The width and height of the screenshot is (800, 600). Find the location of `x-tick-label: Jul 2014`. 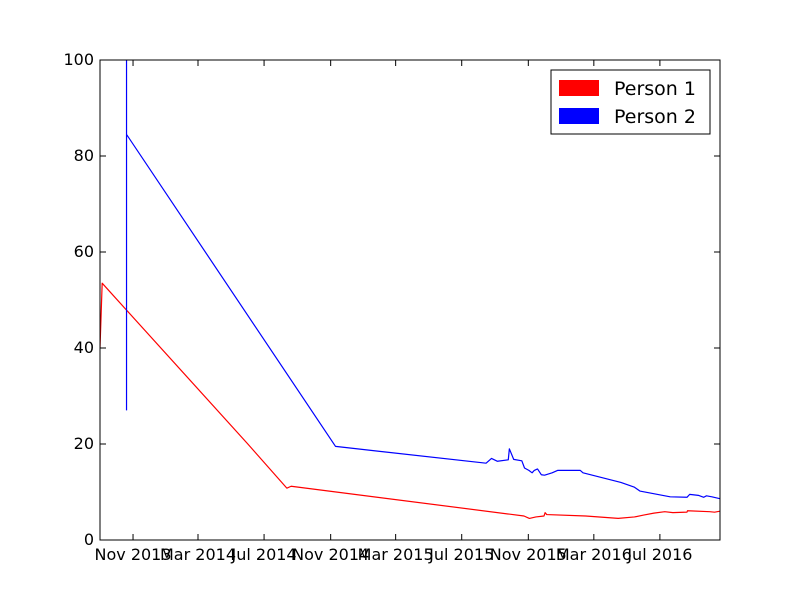

x-tick-label: Jul 2014 is located at coordinates (264, 554).